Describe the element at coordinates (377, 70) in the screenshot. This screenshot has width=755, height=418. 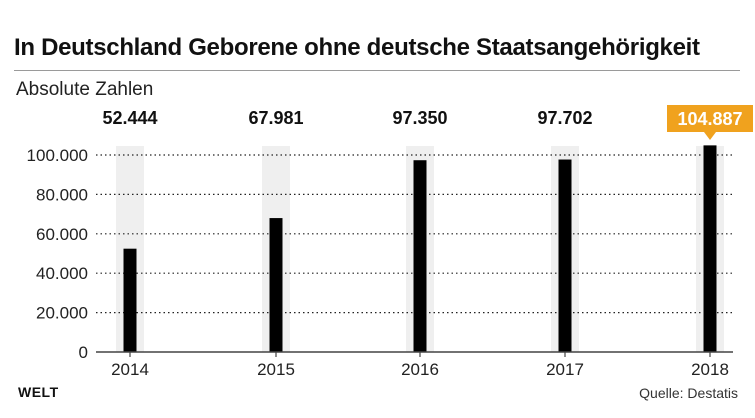
I see `title-divider` at that location.